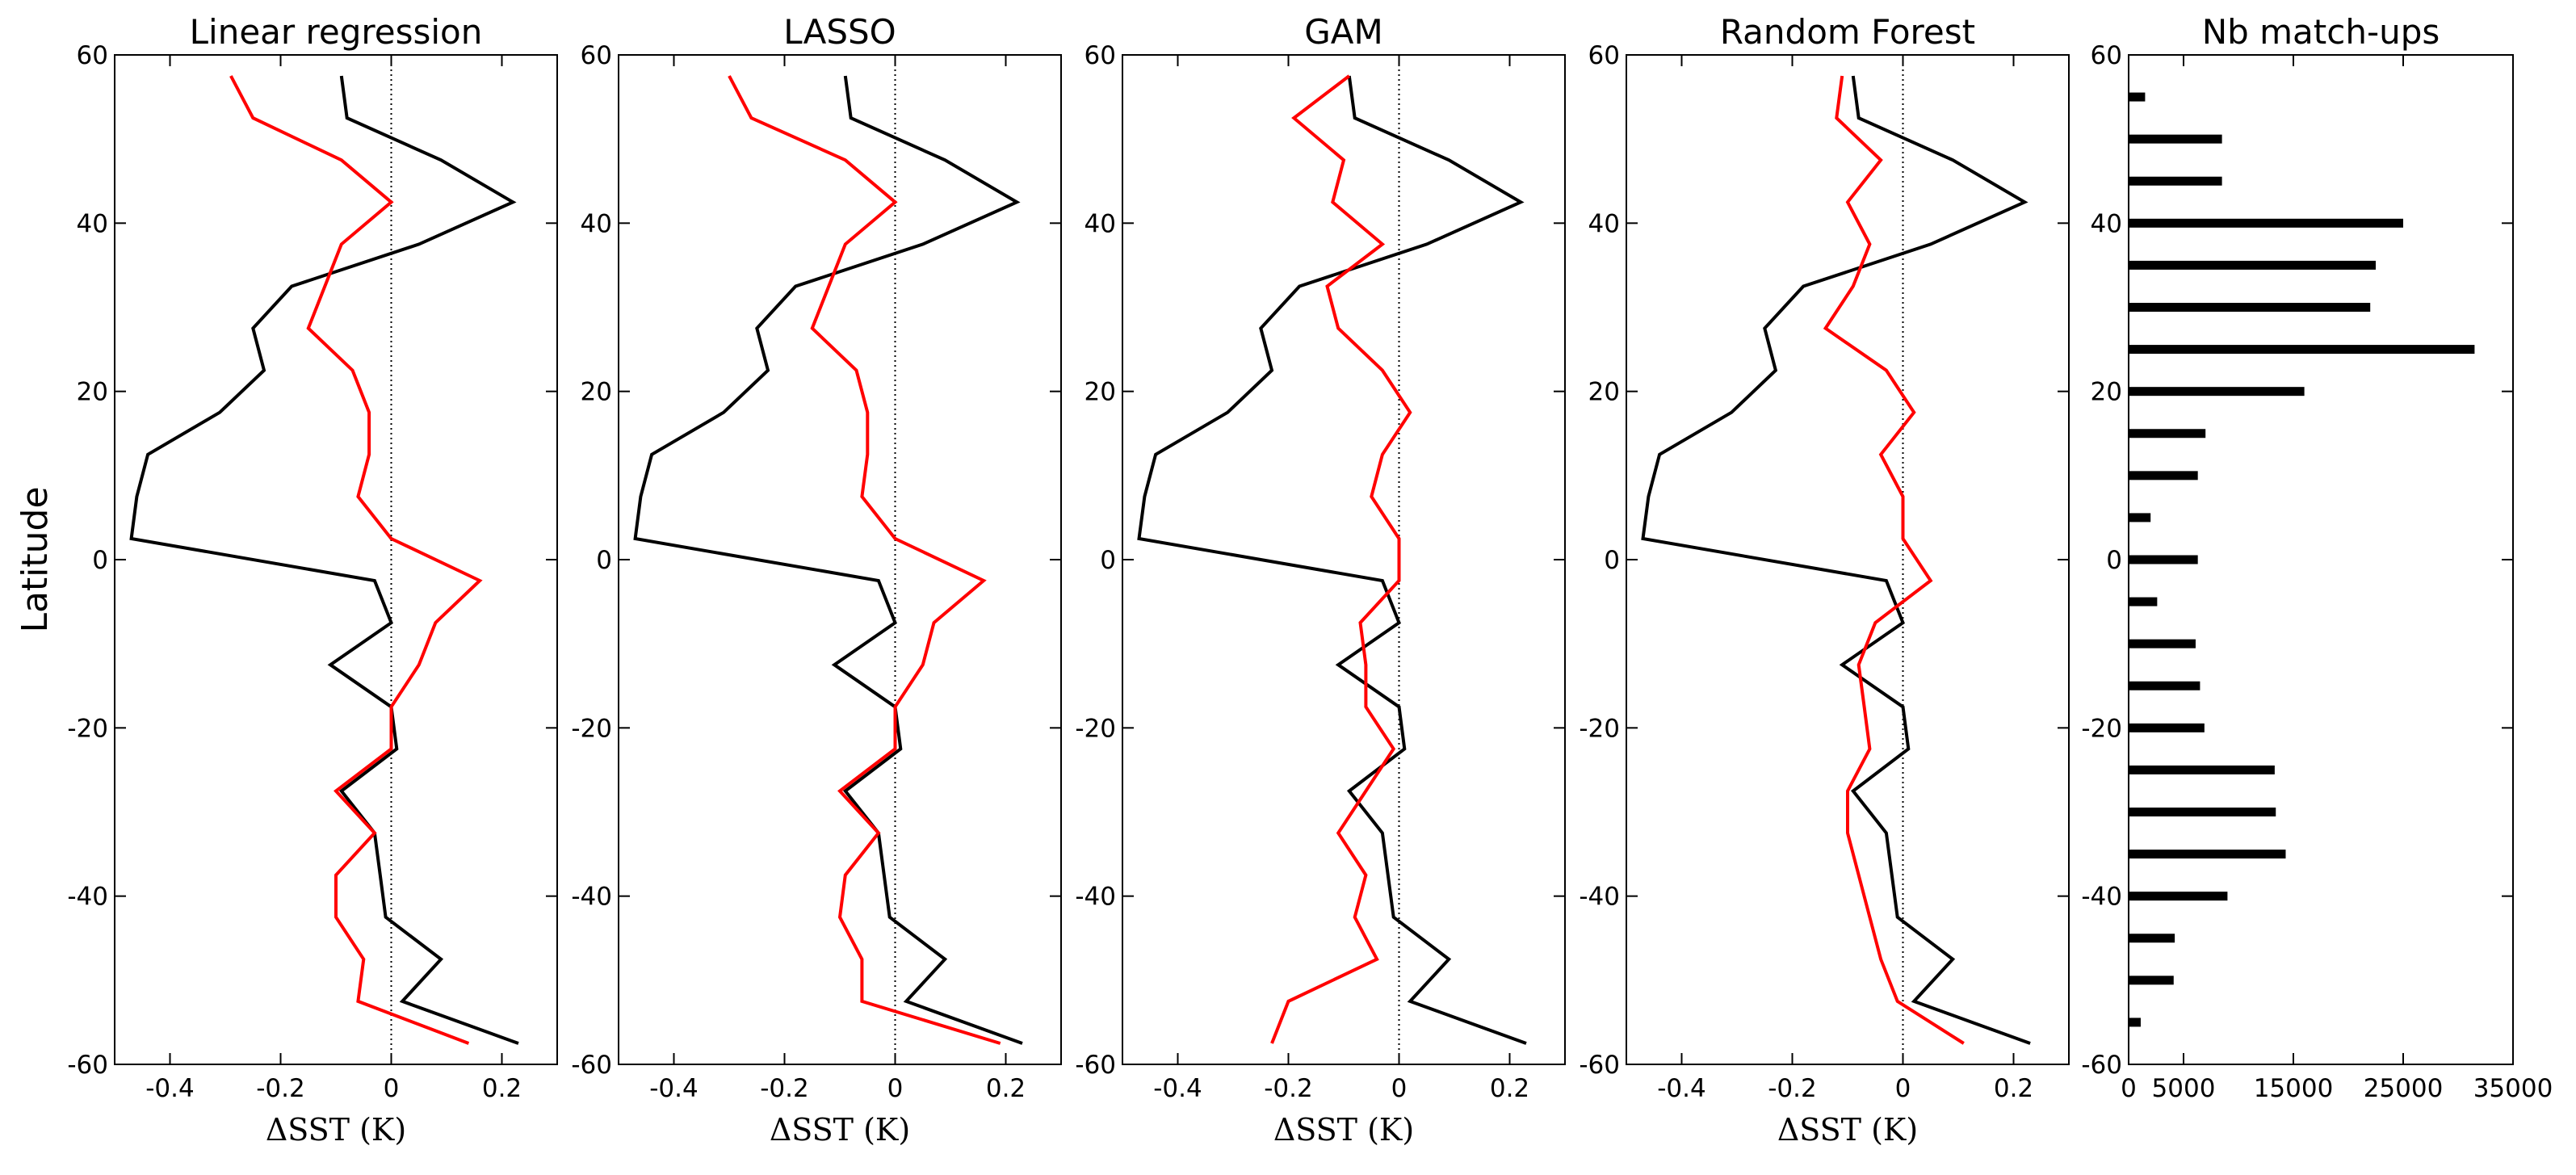 This screenshot has width=2576, height=1175. I want to click on panel-title: LASSO, so click(839, 32).